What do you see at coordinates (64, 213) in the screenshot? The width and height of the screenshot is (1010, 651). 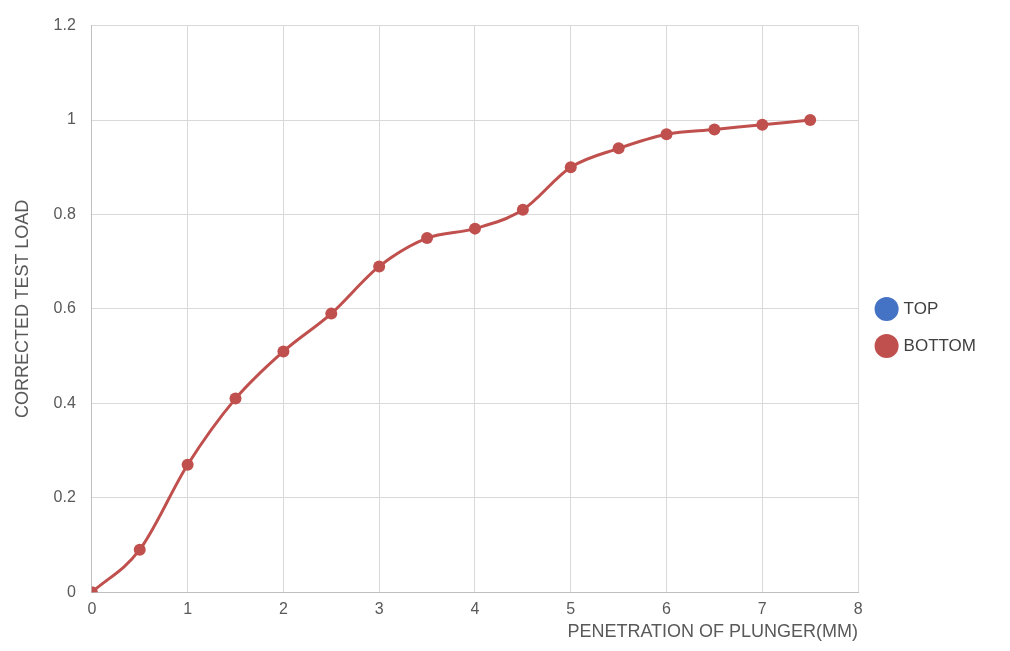 I see `y-tick-label: 0.8` at bounding box center [64, 213].